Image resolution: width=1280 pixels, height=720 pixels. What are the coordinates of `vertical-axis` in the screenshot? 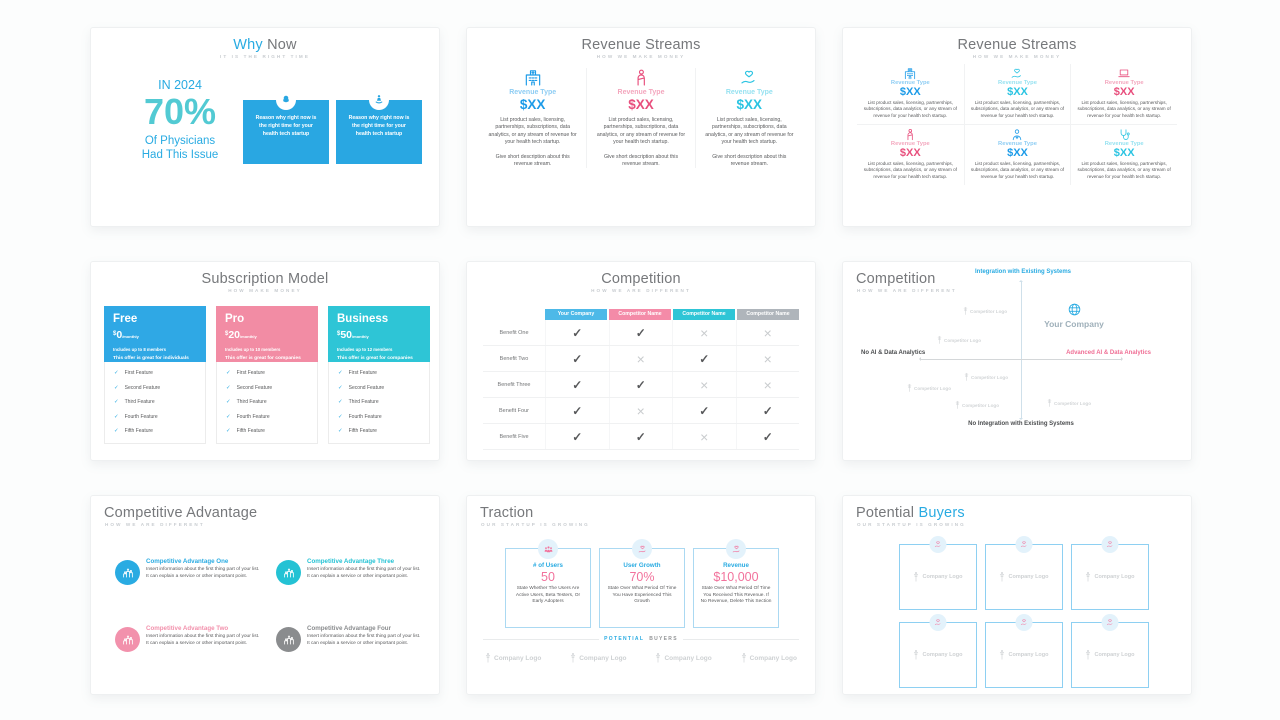 It's located at (1021, 350).